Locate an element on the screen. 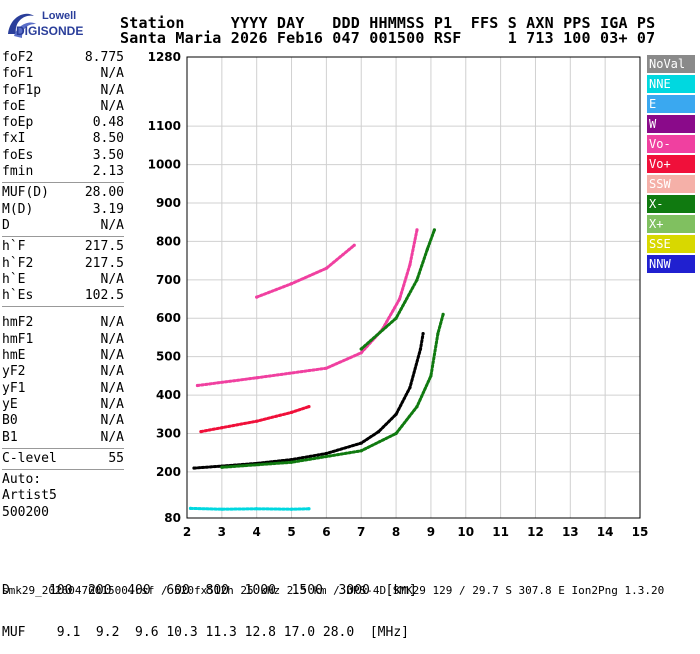 The image size is (700, 654). y-tick-label: 1000 is located at coordinates (164, 165).